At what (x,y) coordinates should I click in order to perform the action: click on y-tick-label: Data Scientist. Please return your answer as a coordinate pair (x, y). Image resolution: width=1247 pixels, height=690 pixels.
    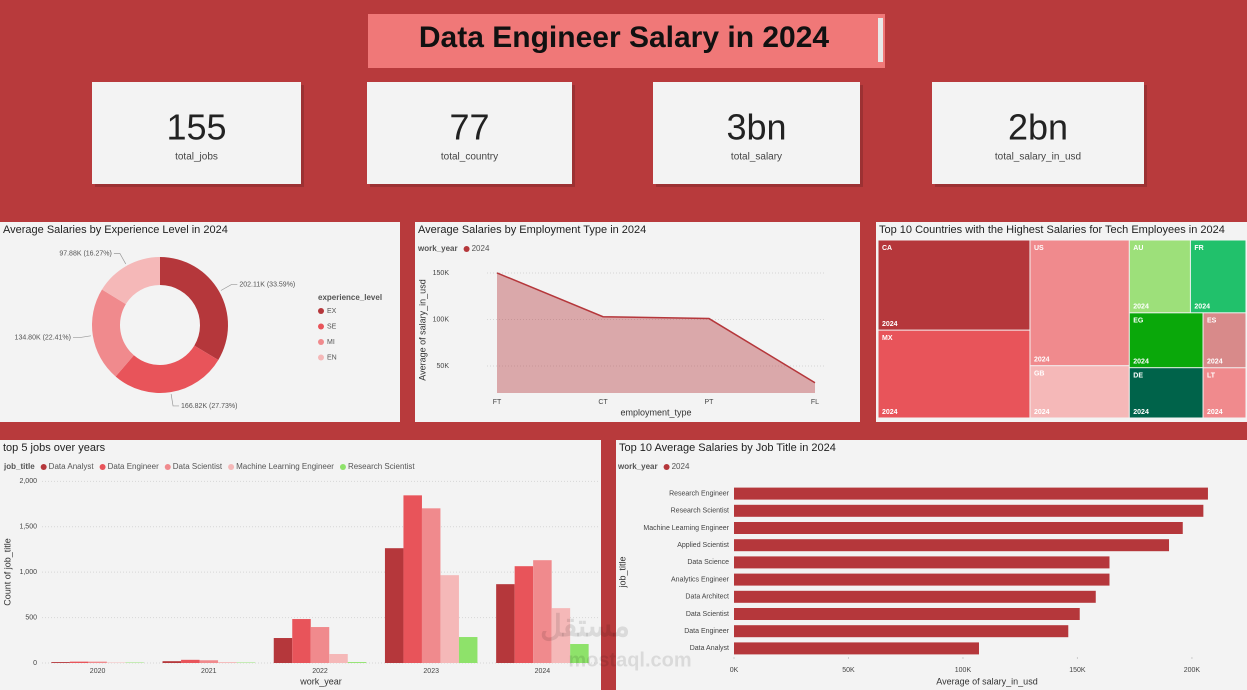
    Looking at the image, I should click on (707, 614).